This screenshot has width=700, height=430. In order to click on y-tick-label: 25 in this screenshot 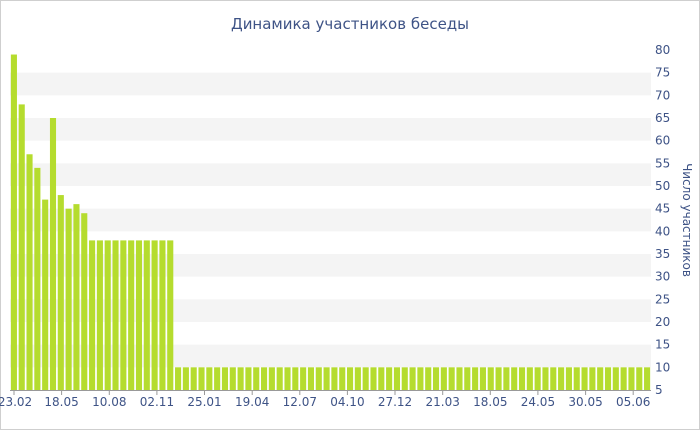, I will do `click(662, 299)`.